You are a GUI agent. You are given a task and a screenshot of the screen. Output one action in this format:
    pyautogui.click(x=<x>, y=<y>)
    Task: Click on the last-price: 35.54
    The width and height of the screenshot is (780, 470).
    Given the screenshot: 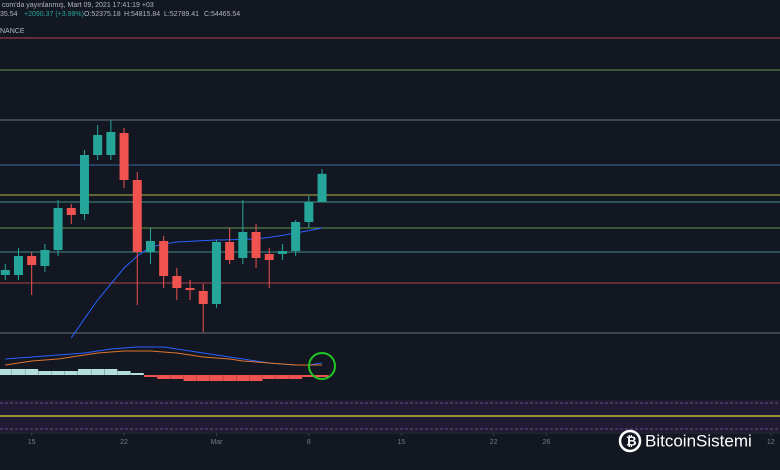 What is the action you would take?
    pyautogui.click(x=9, y=14)
    